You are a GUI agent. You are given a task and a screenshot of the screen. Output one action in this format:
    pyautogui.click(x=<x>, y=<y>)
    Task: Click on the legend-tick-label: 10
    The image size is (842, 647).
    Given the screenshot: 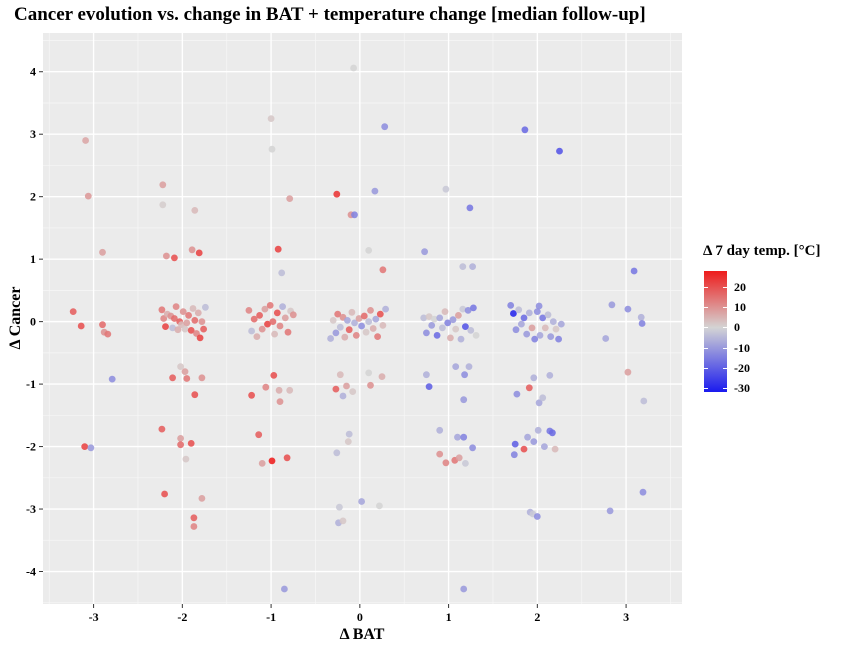 What is the action you would take?
    pyautogui.click(x=740, y=307)
    